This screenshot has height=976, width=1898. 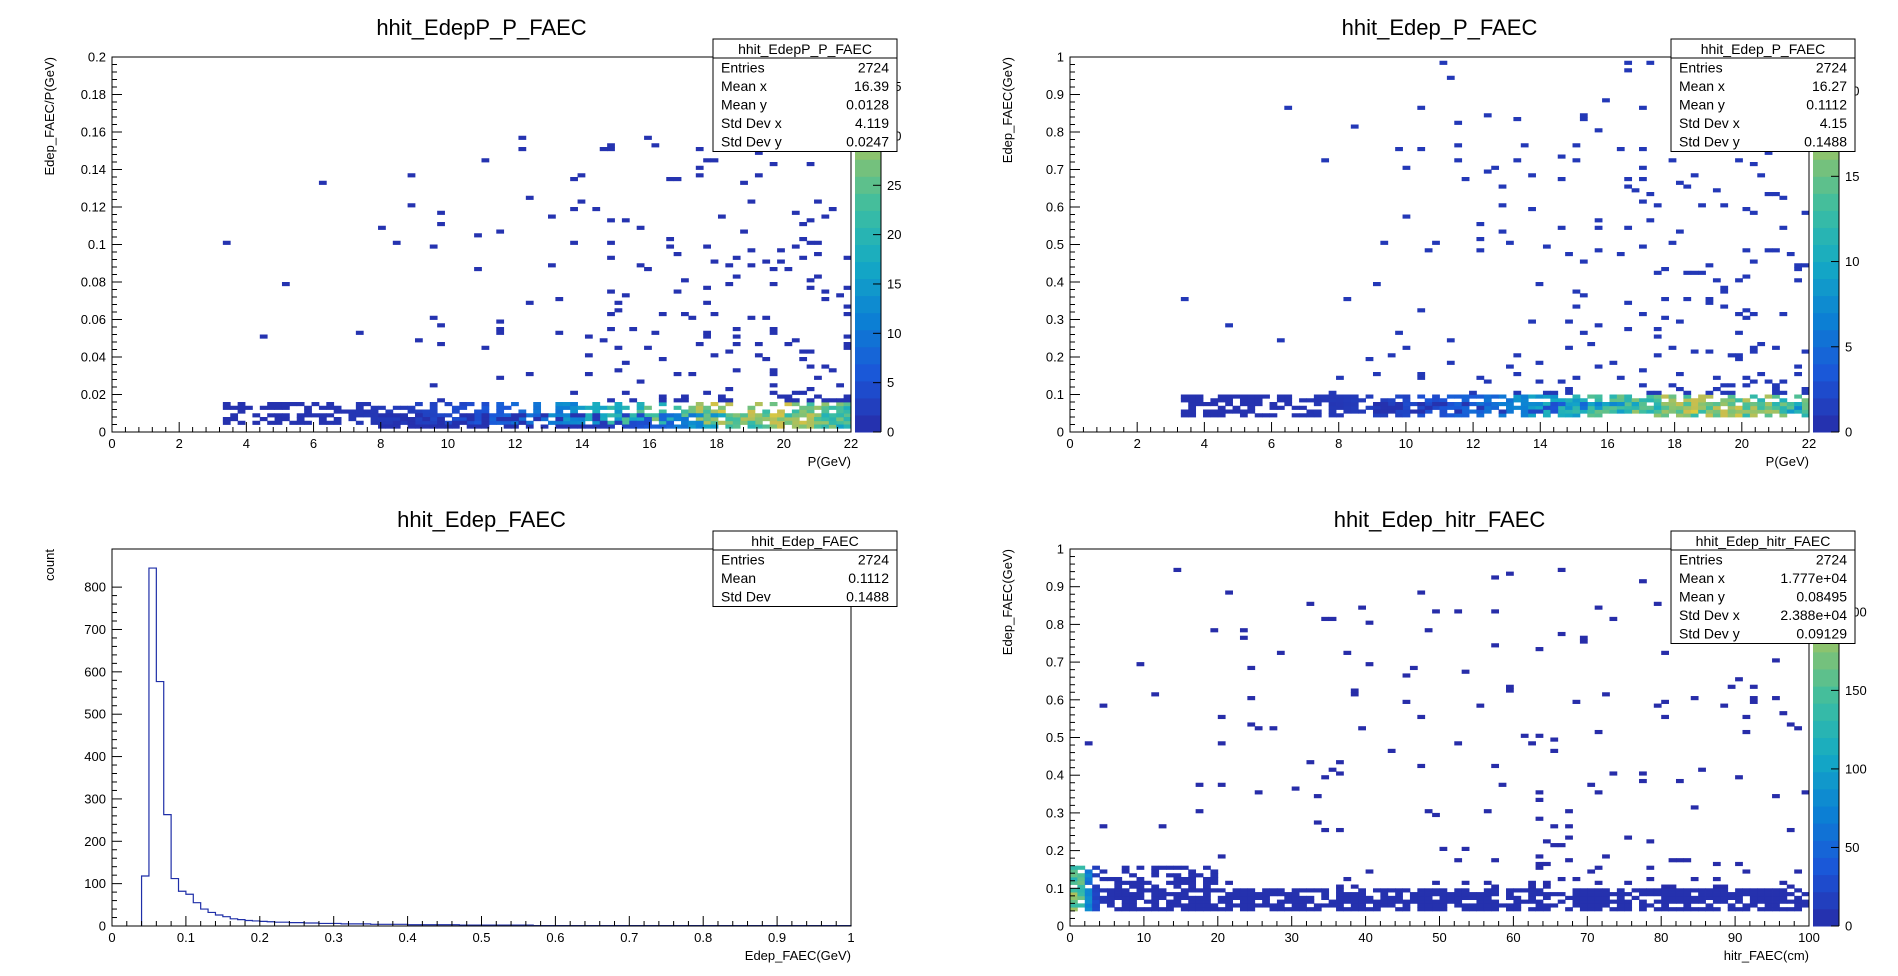 What do you see at coordinates (1702, 597) in the screenshot?
I see `p4-stats-key: Mean y` at bounding box center [1702, 597].